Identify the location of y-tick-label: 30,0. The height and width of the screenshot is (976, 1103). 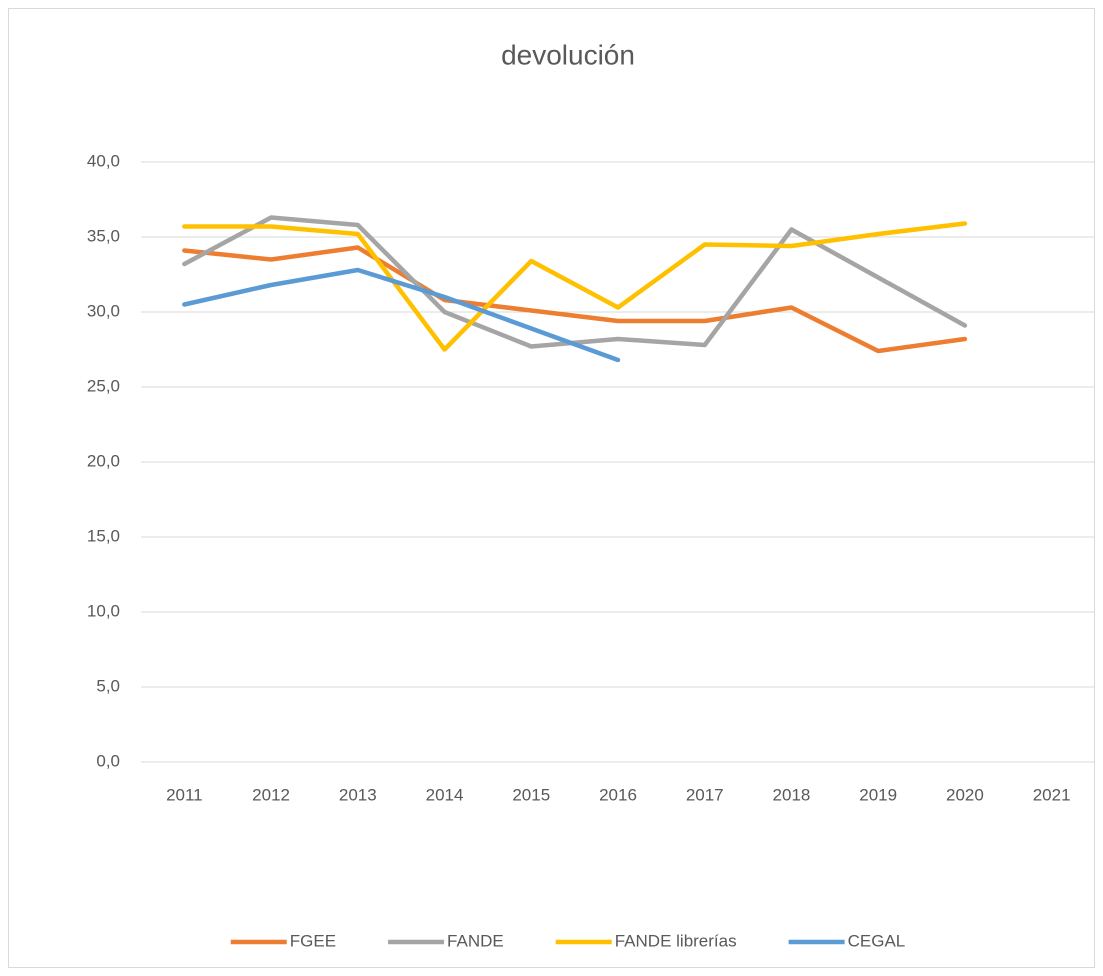
(103, 310).